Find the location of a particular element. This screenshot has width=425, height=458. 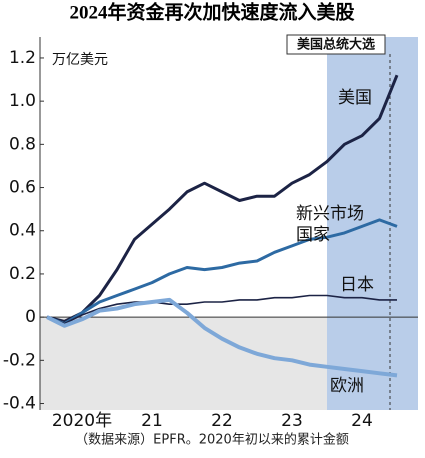

source-note: （数据来源）EPFR。2020年初以来的累计金额 is located at coordinates (212, 440).